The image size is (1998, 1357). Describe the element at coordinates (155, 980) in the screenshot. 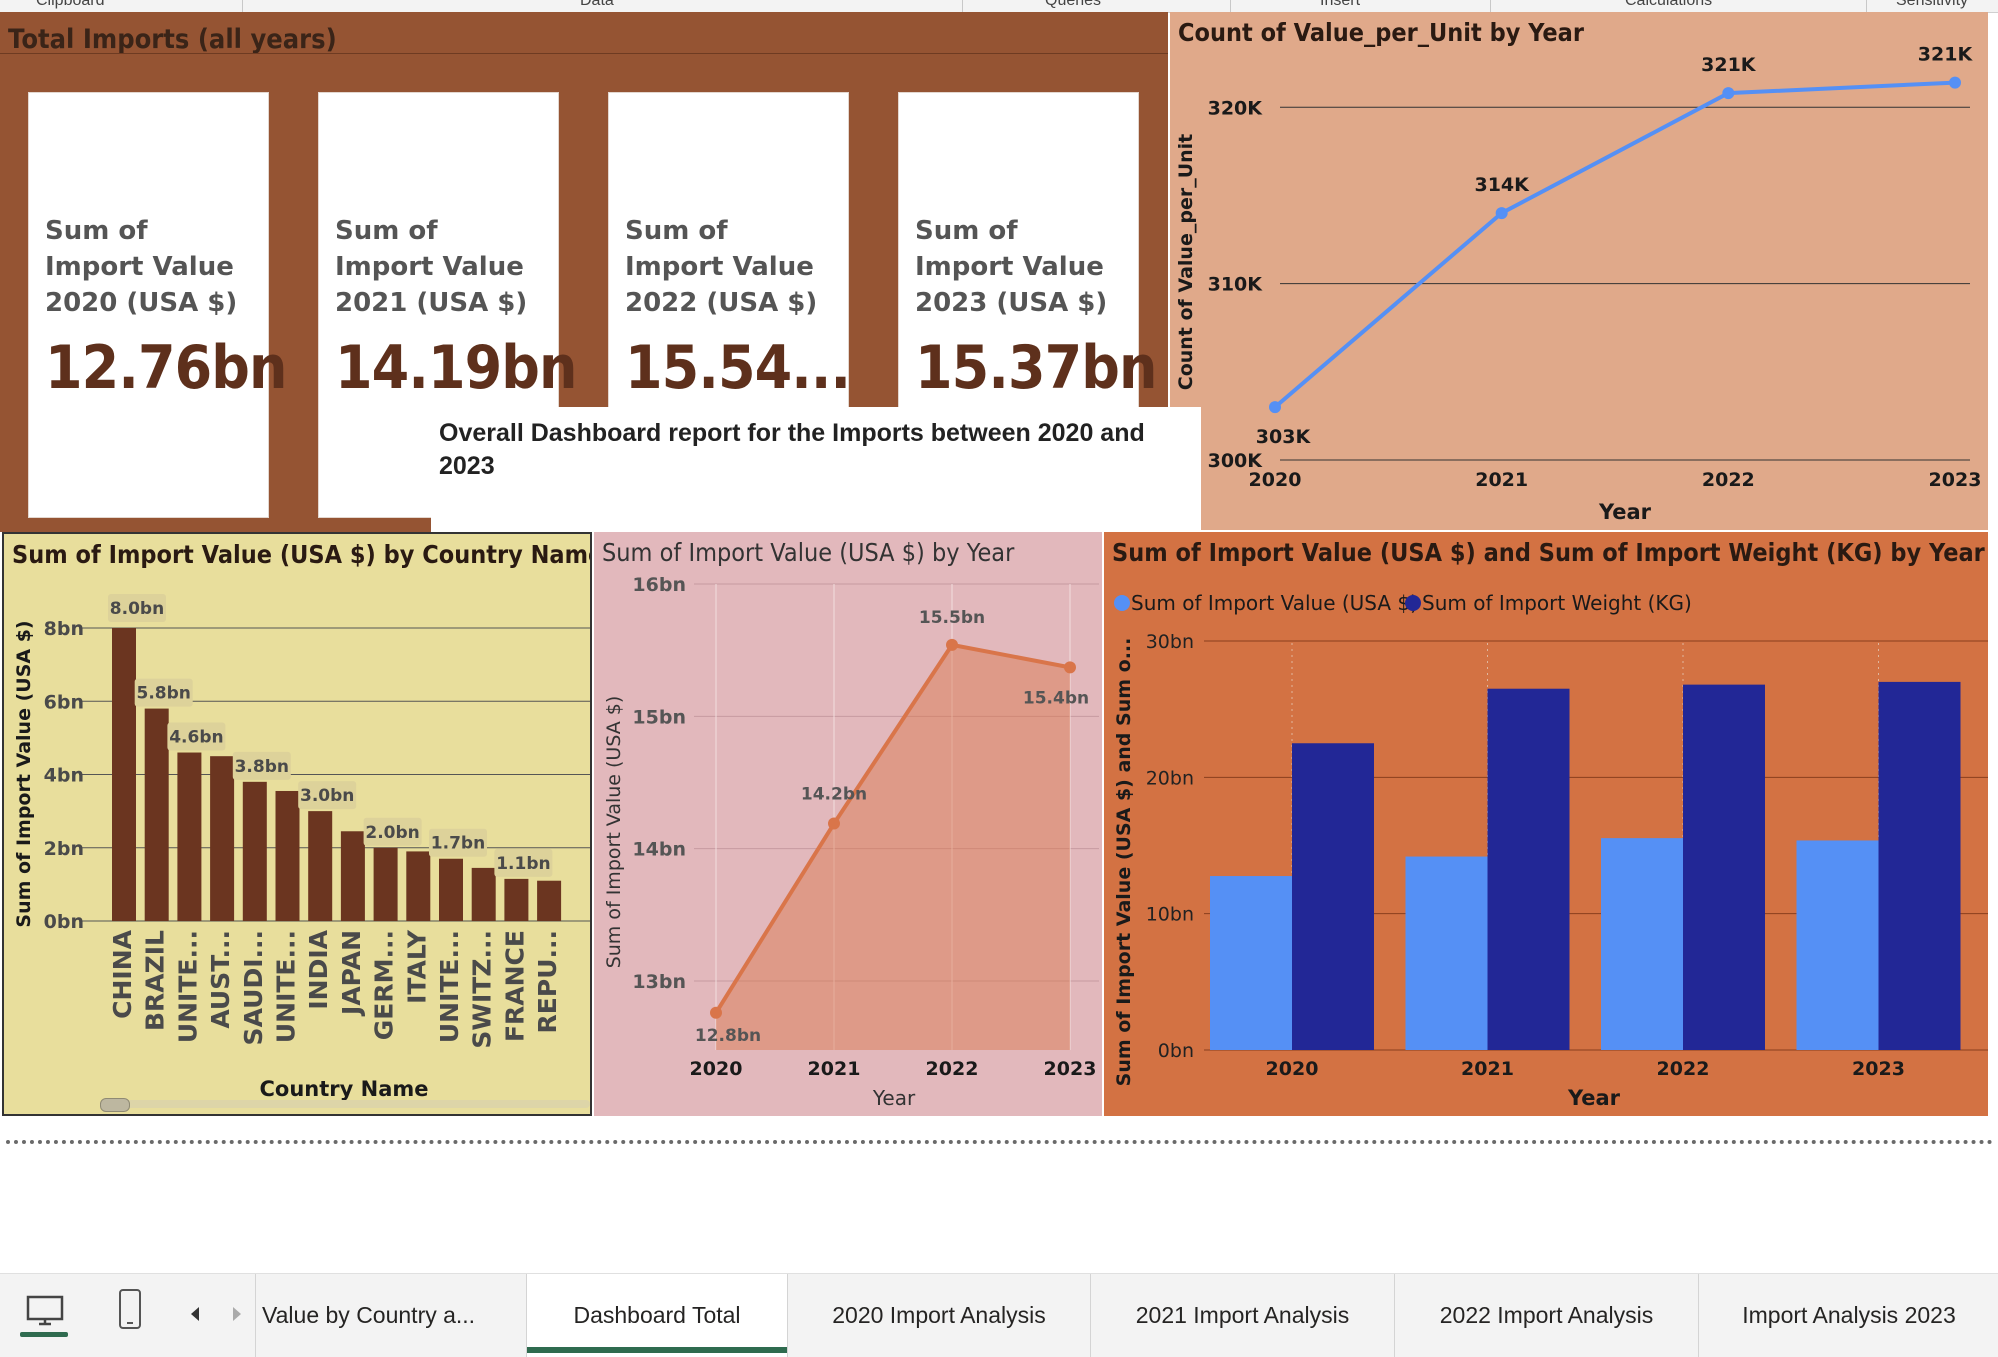

I see `x-tick-label: BRAZIL` at that location.